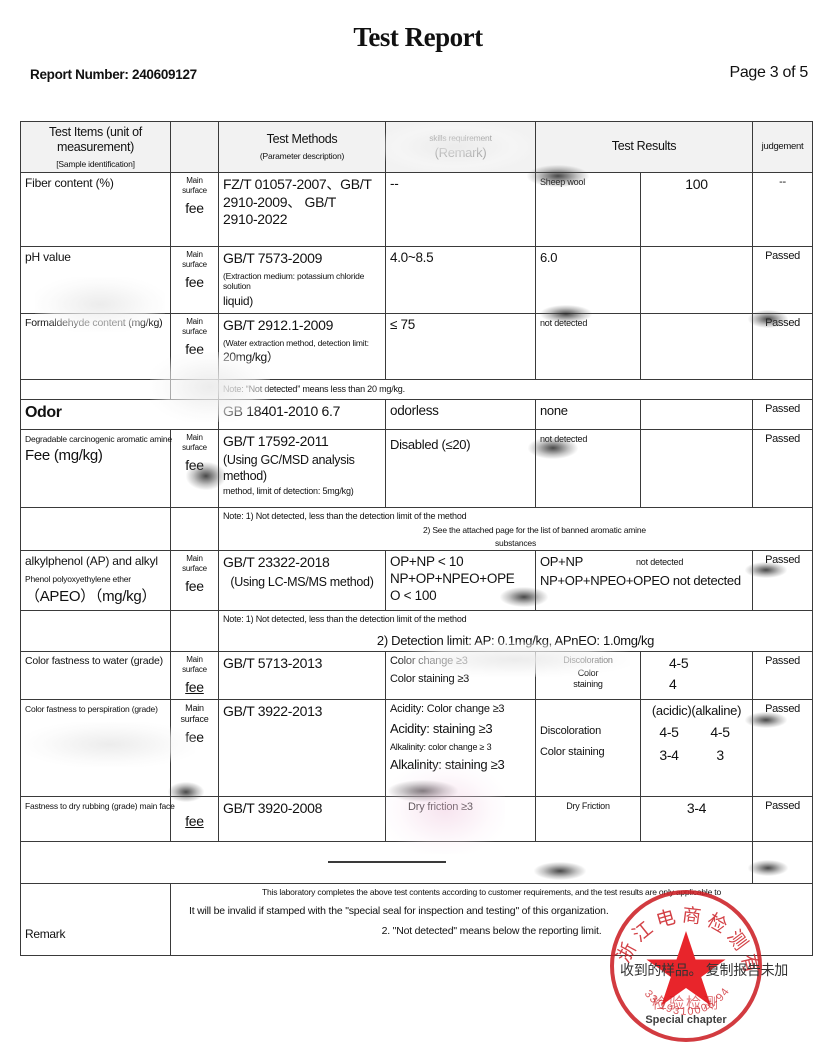 The height and width of the screenshot is (1046, 836). What do you see at coordinates (91, 561) in the screenshot?
I see `item-label-line1: alkylphenol (AP) and alkyl` at bounding box center [91, 561].